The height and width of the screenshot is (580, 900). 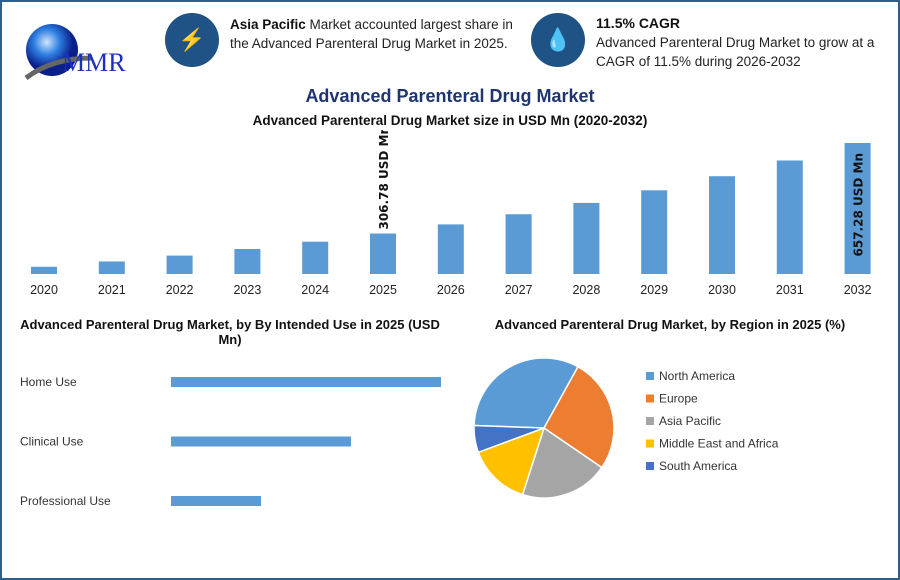 I want to click on info-bold: Asia Pacific, so click(x=268, y=24).